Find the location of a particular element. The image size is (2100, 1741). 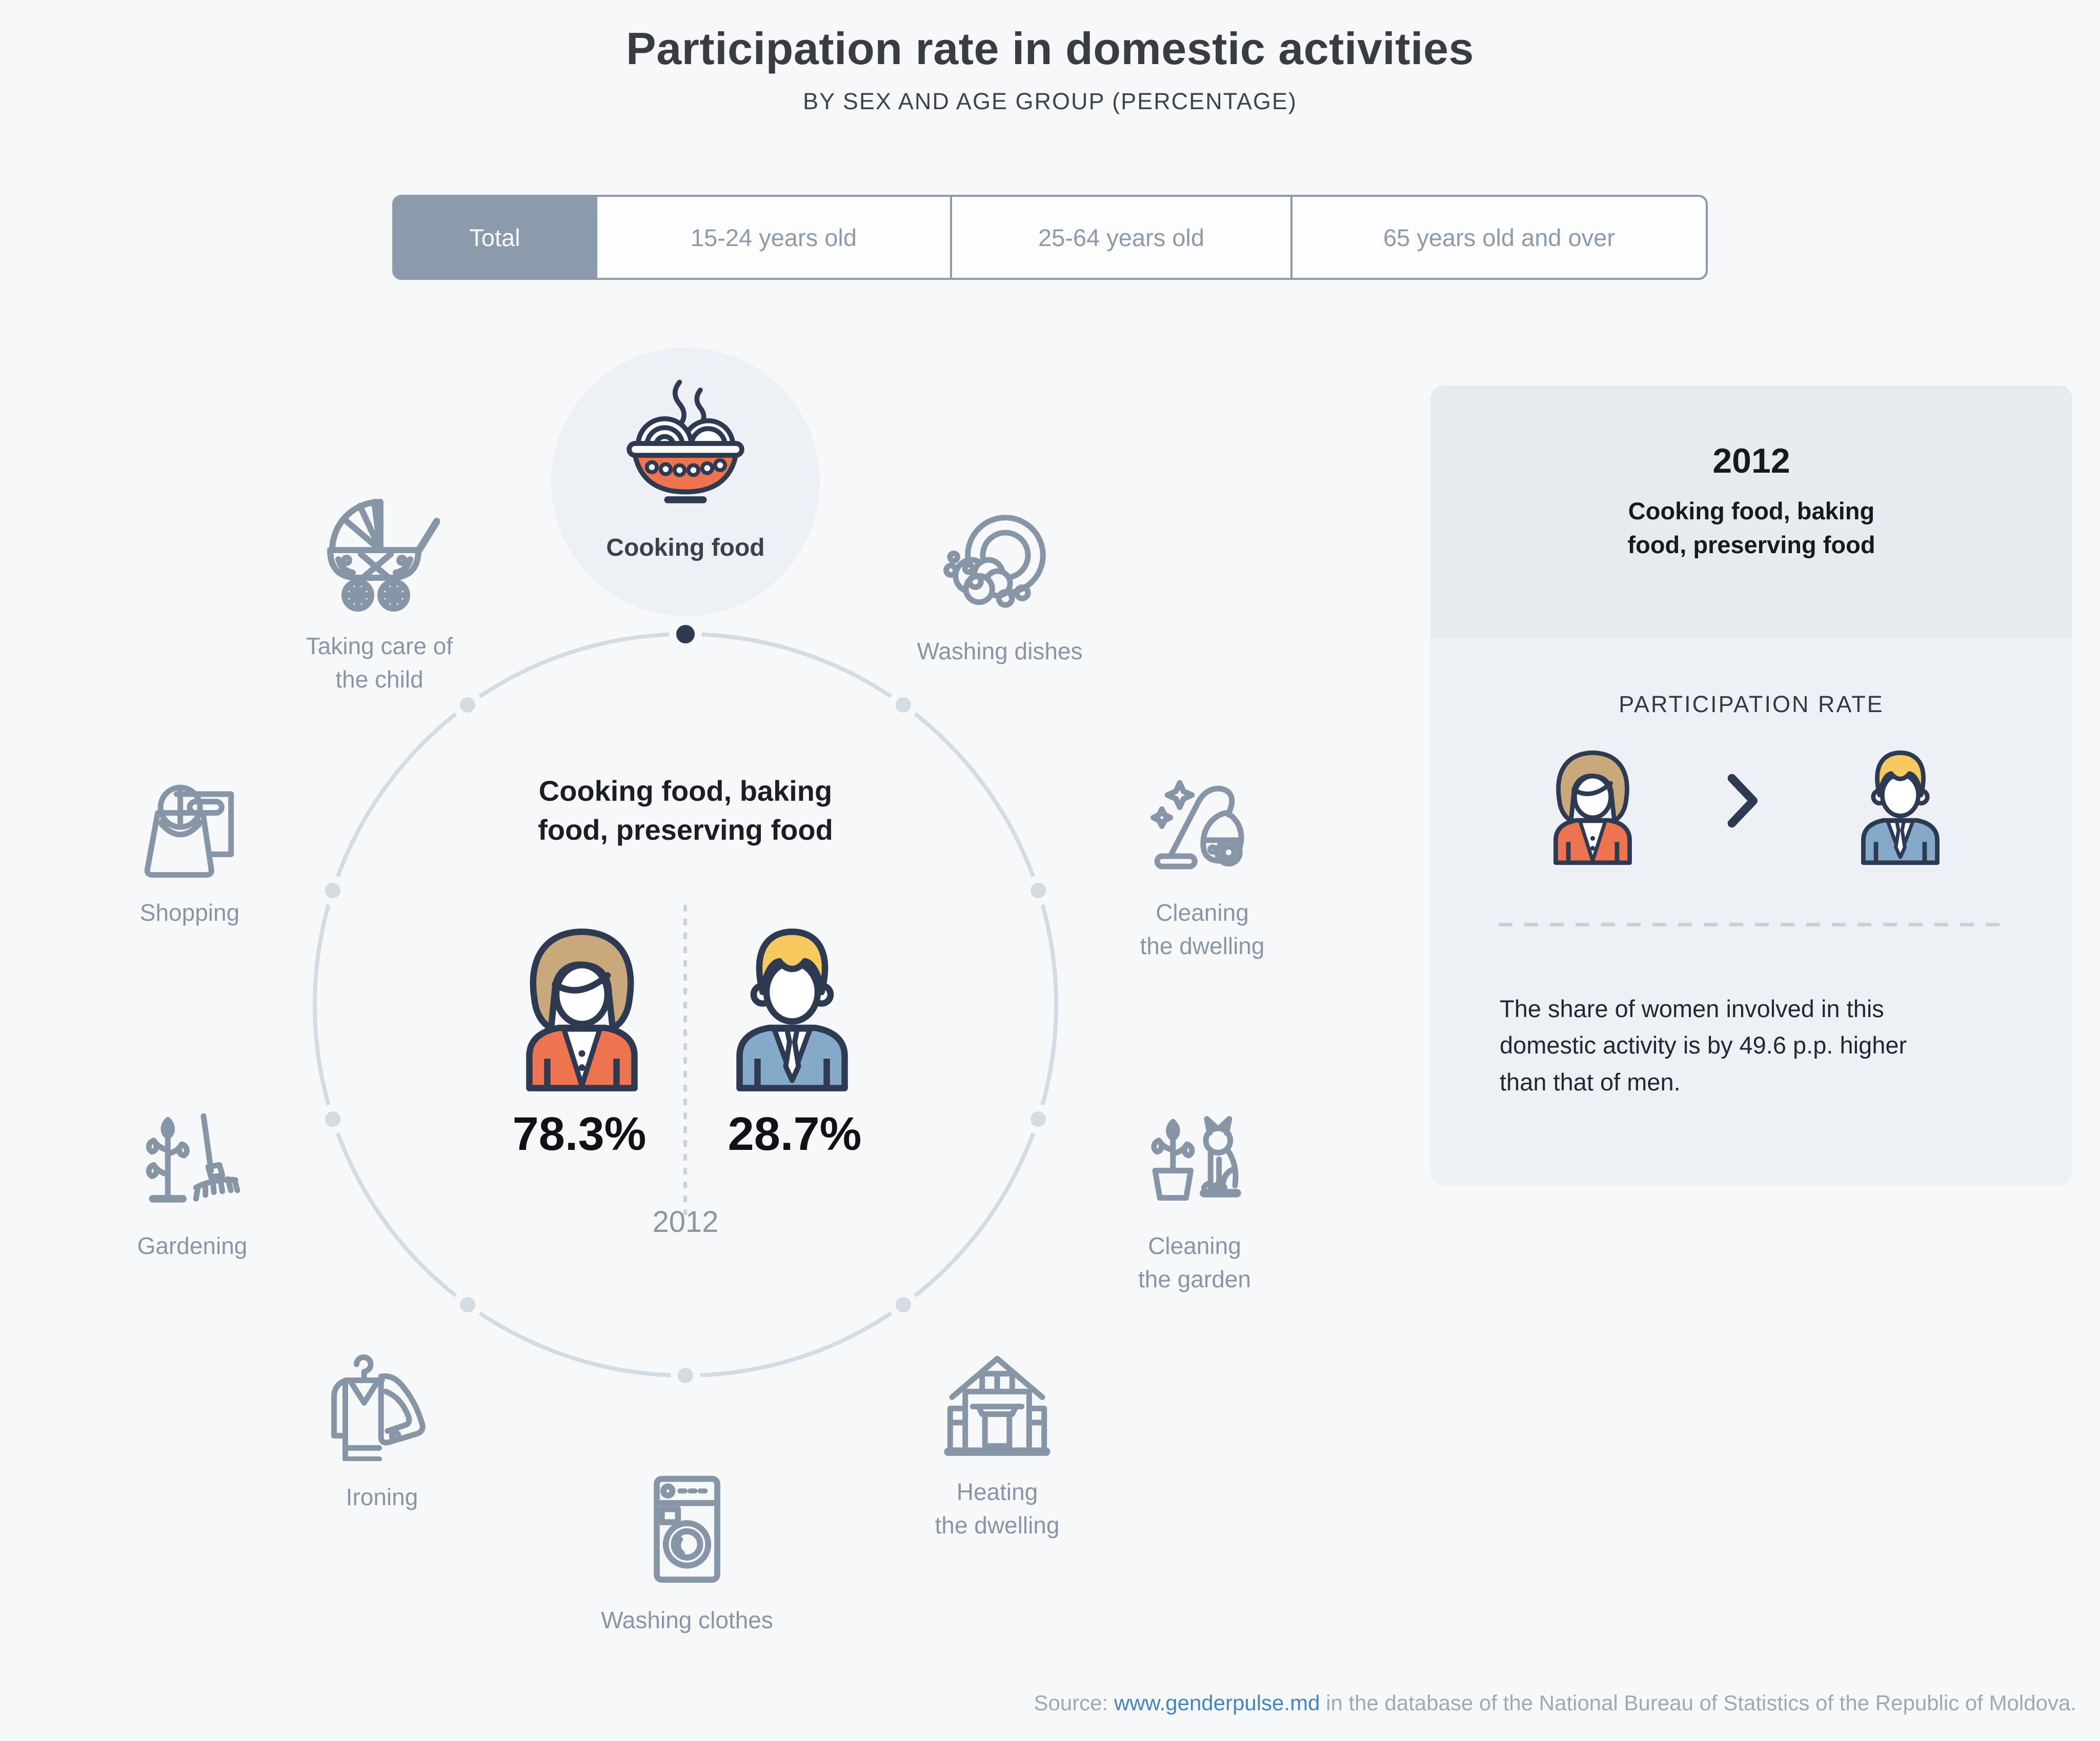

activity-label: Cleaning the garden is located at coordinates (1194, 1262).